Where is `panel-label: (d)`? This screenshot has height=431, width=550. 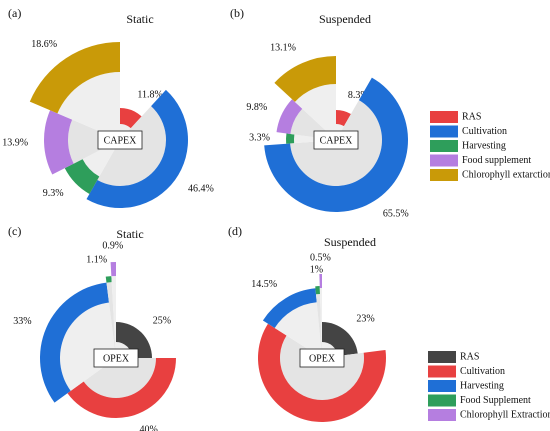
panel-label: (d) is located at coordinates (235, 231).